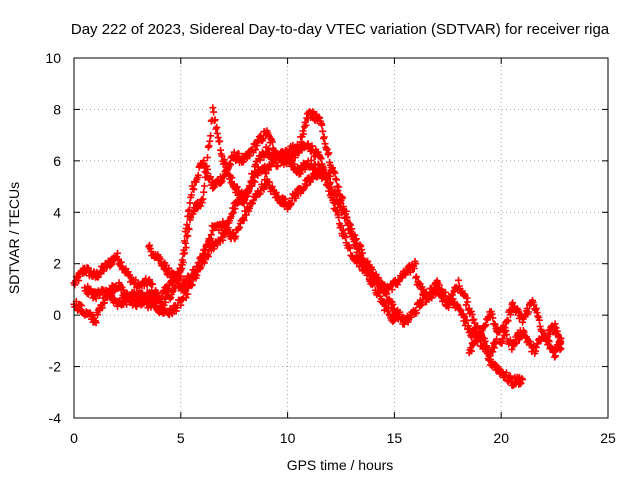 The width and height of the screenshot is (640, 480). I want to click on y-tick-label: 2, so click(57, 264).